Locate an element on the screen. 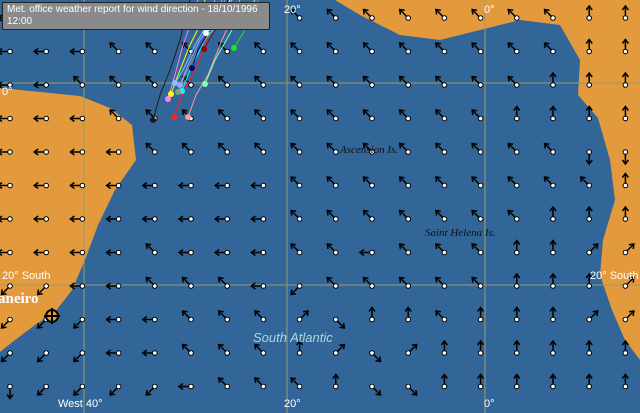 The height and width of the screenshot is (413, 640). label-west-40: West 40° is located at coordinates (80, 404).